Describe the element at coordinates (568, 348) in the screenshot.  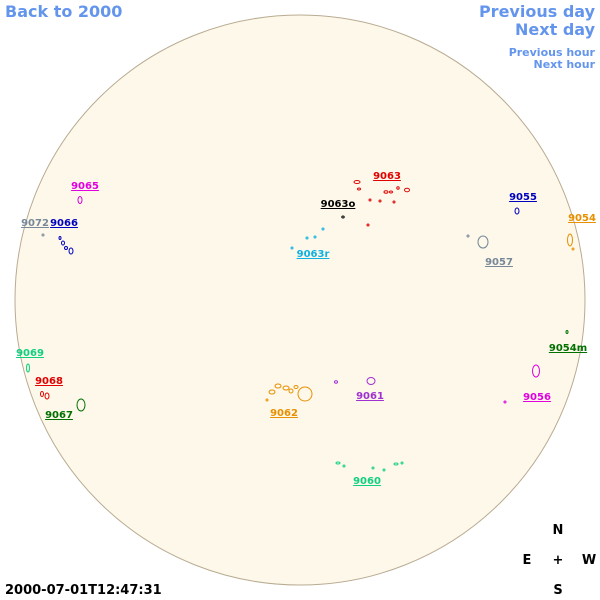
I see `region-link: 9054m` at that location.